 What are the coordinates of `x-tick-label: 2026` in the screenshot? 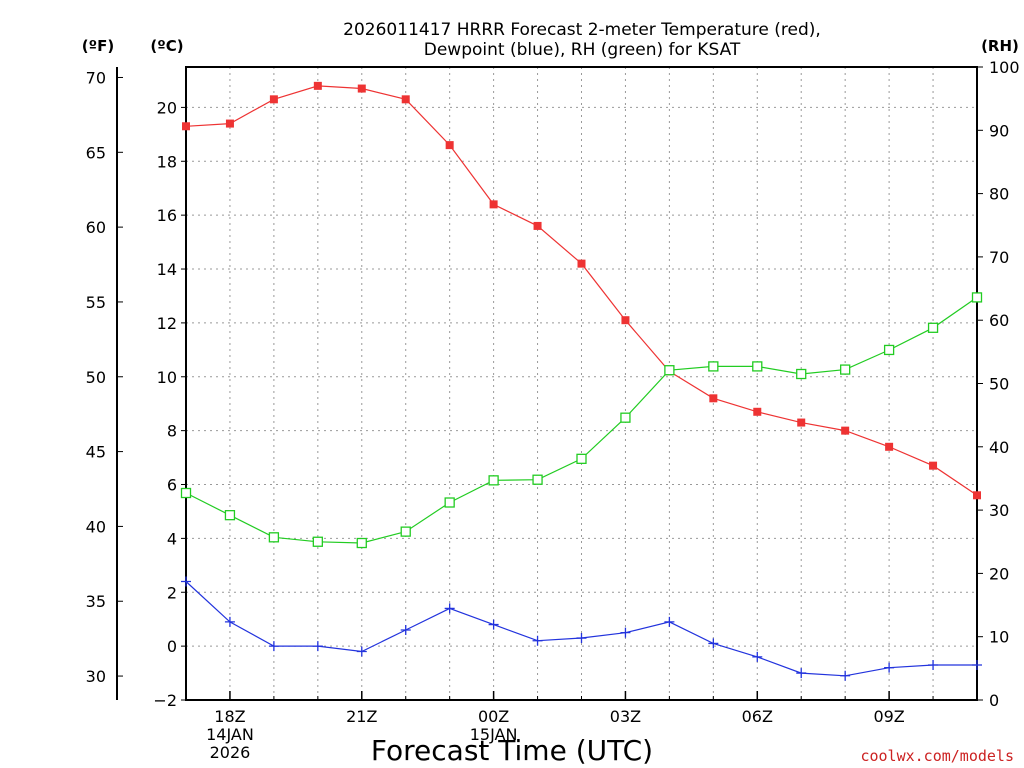 It's located at (230, 752).